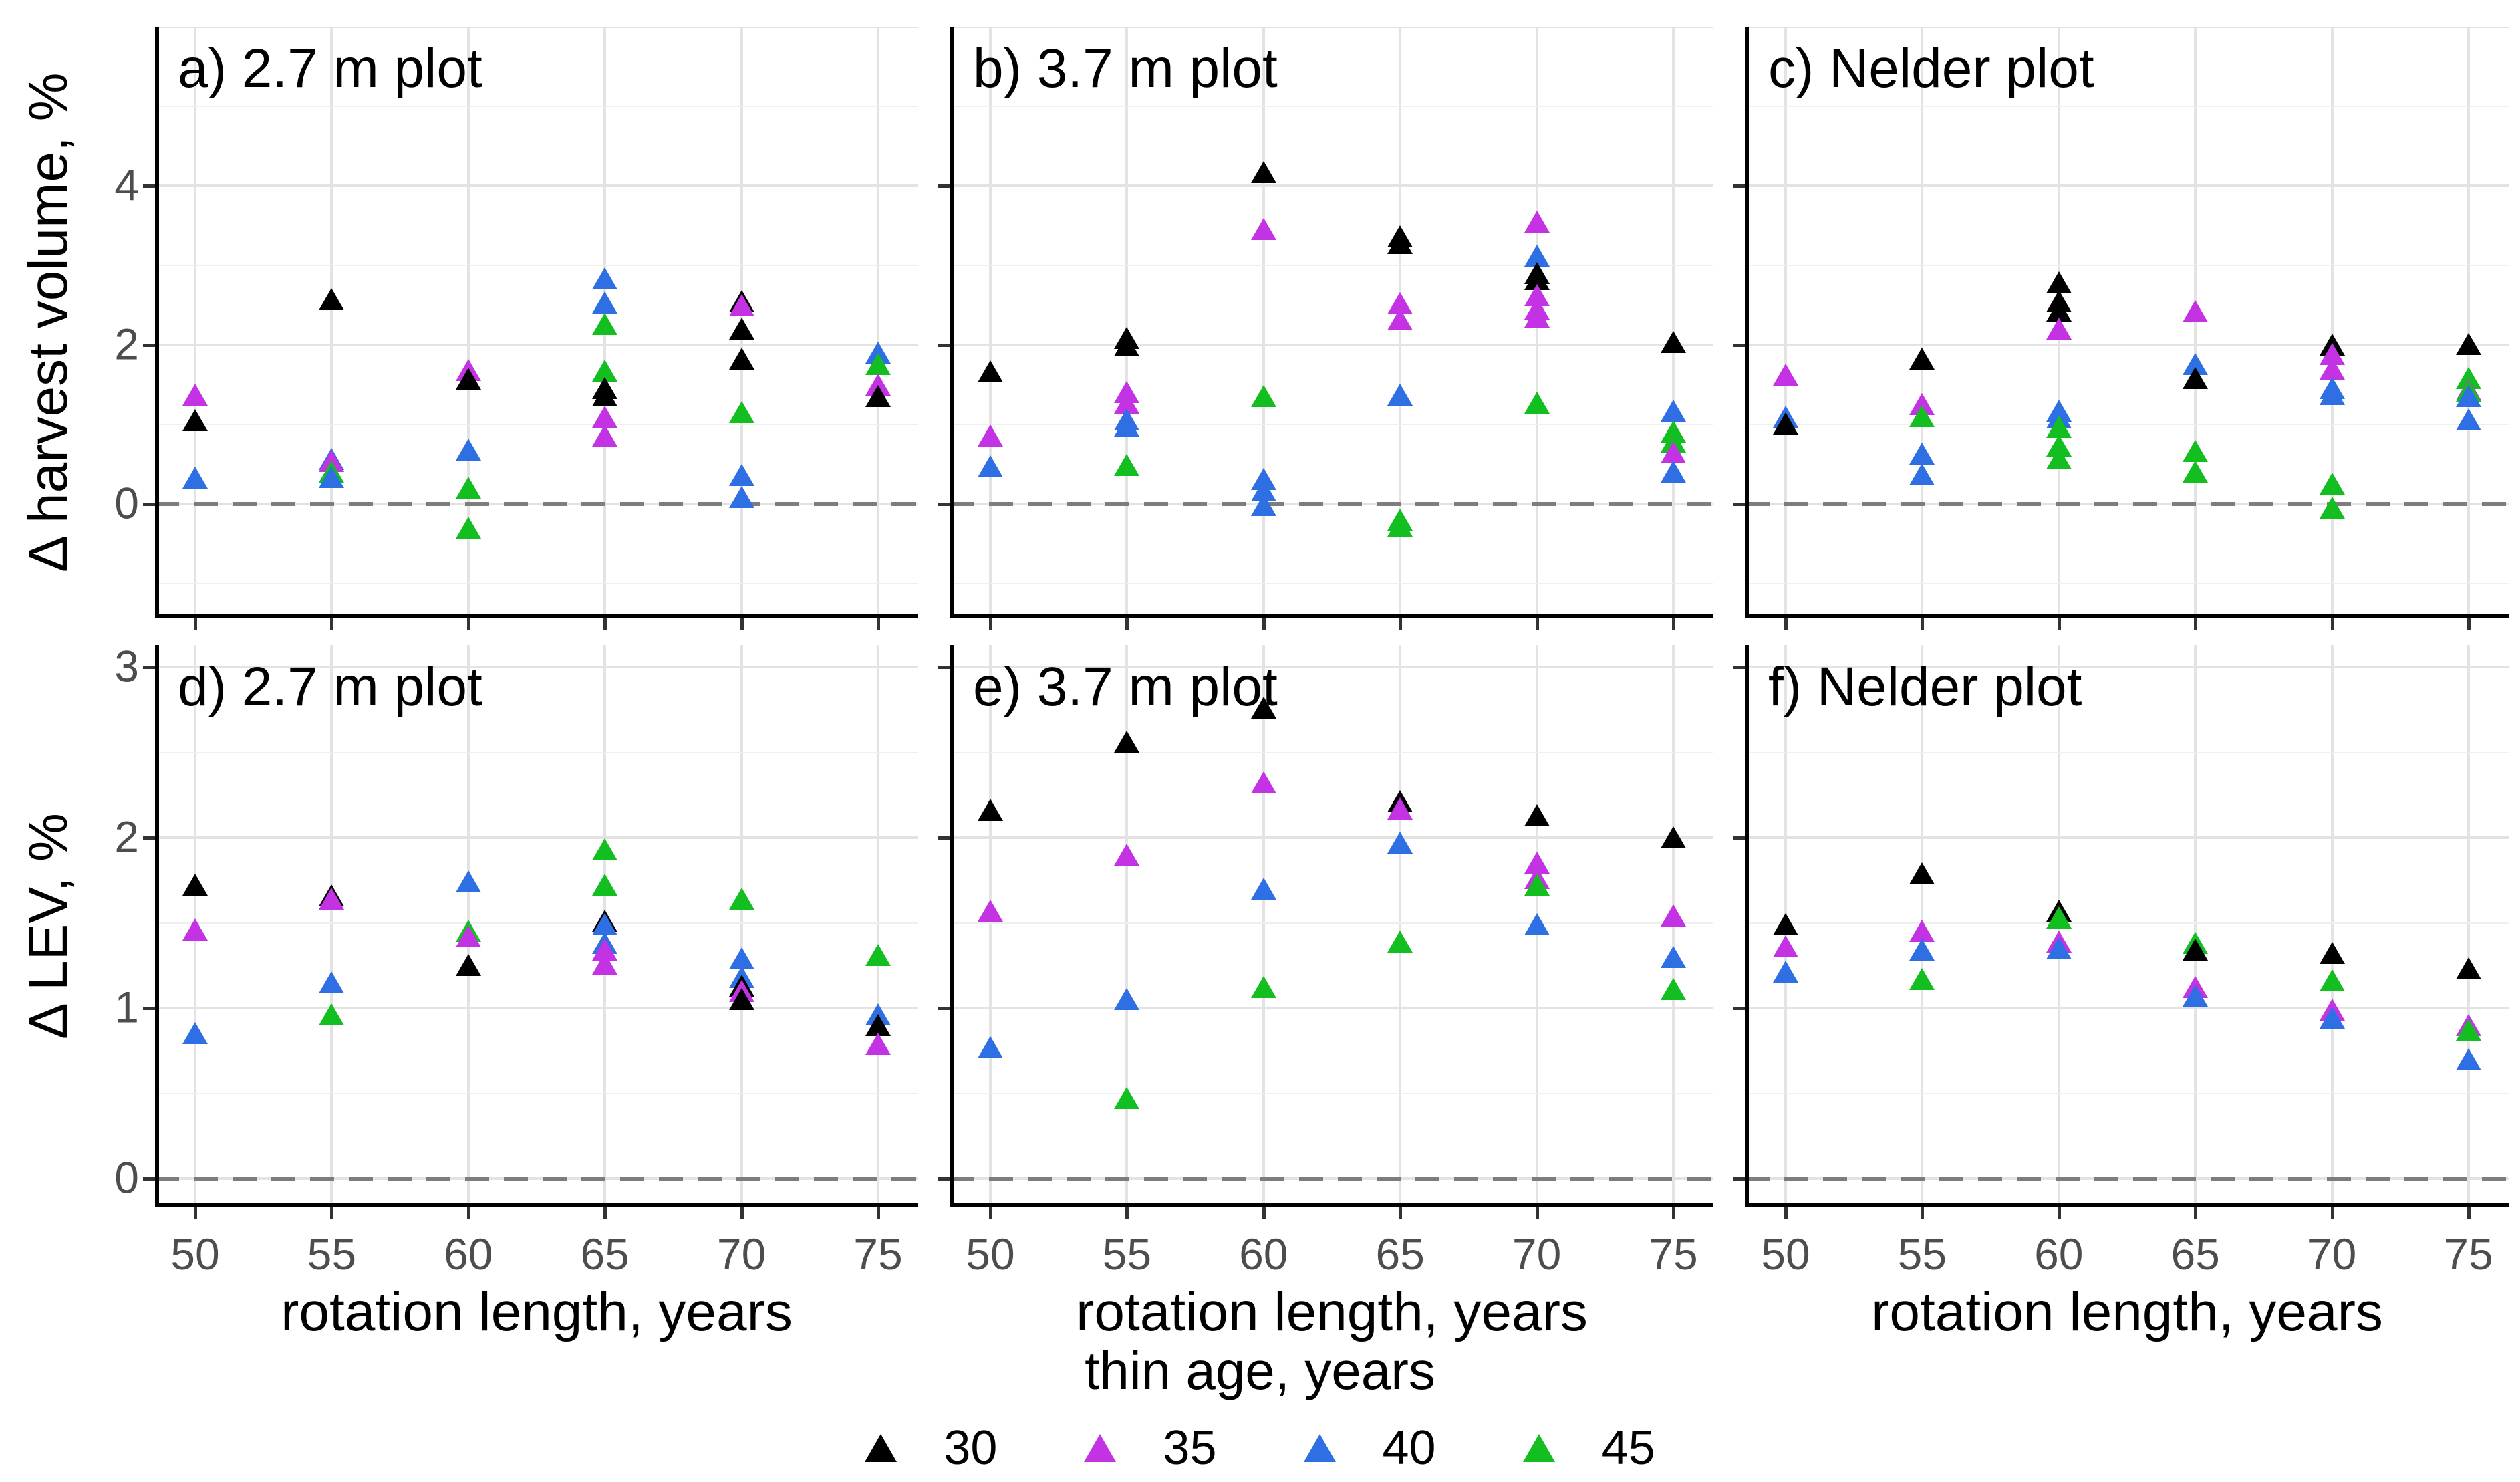  I want to click on y-tick-label: 4, so click(126, 185).